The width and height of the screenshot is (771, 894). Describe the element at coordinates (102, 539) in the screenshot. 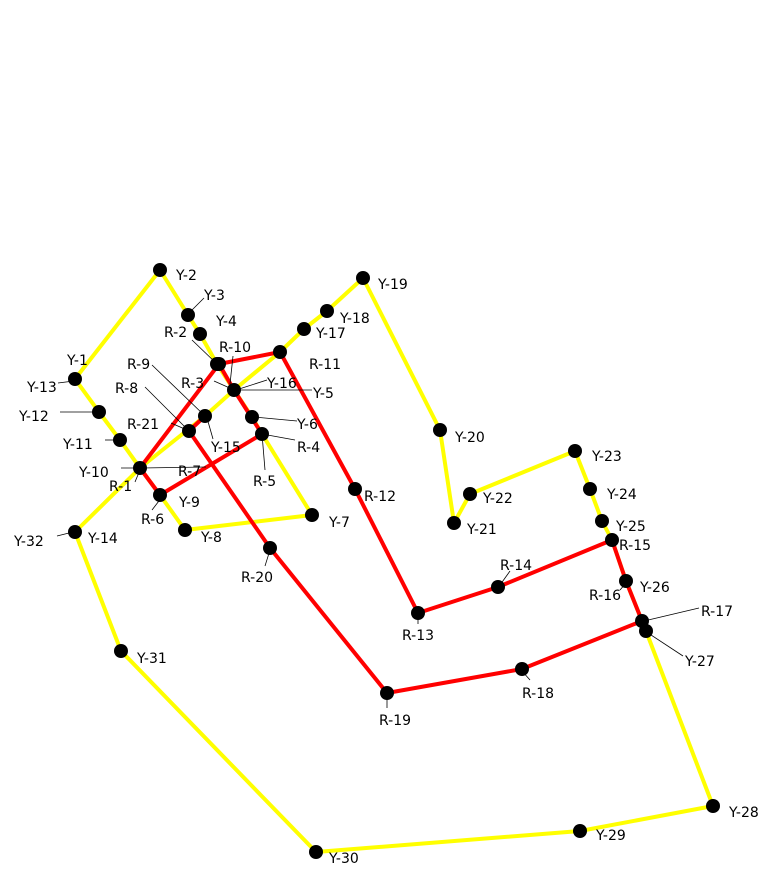

I see `label-y-14: Y-14` at that location.